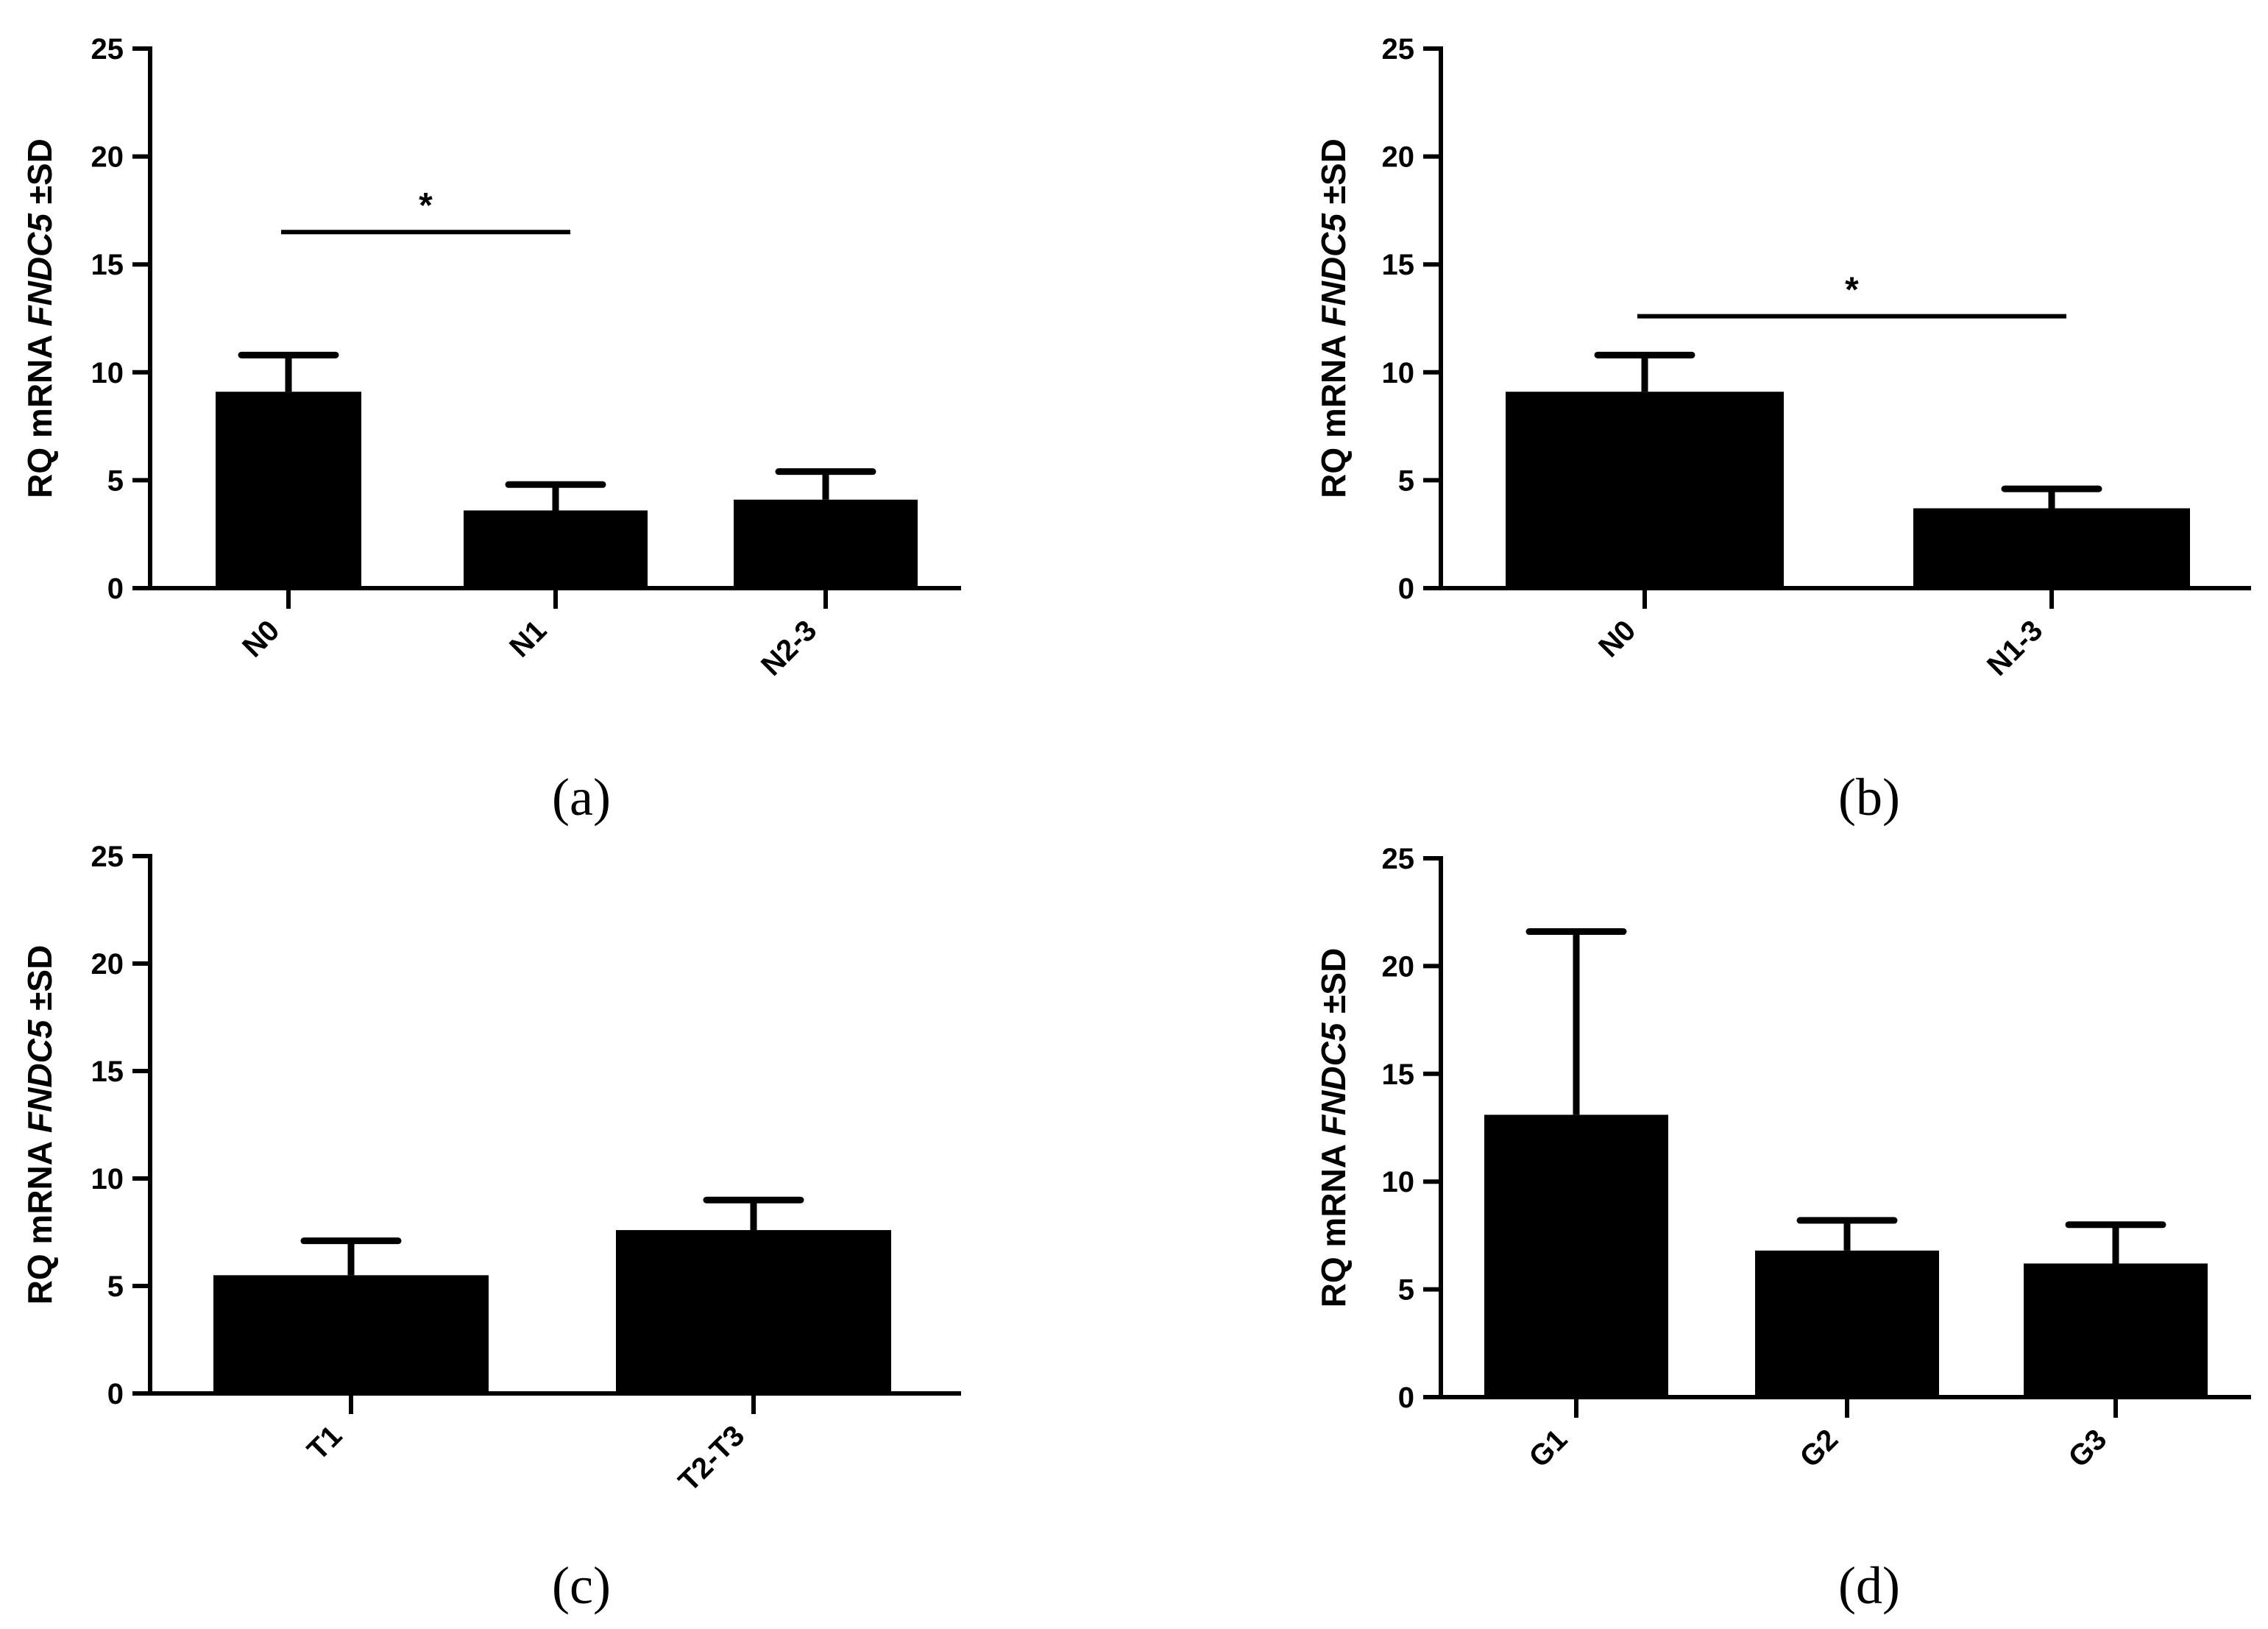 This screenshot has height=1629, width=2268. Describe the element at coordinates (556, 549) in the screenshot. I see `bar-n1` at that location.